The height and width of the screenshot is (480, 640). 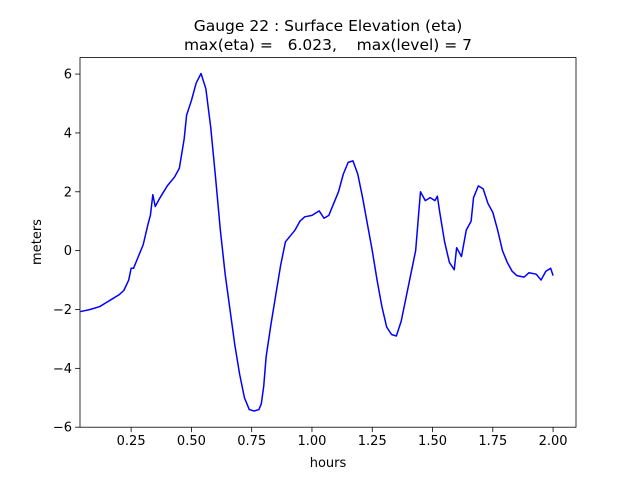 I want to click on x-tick-label: 0.75, so click(x=251, y=441).